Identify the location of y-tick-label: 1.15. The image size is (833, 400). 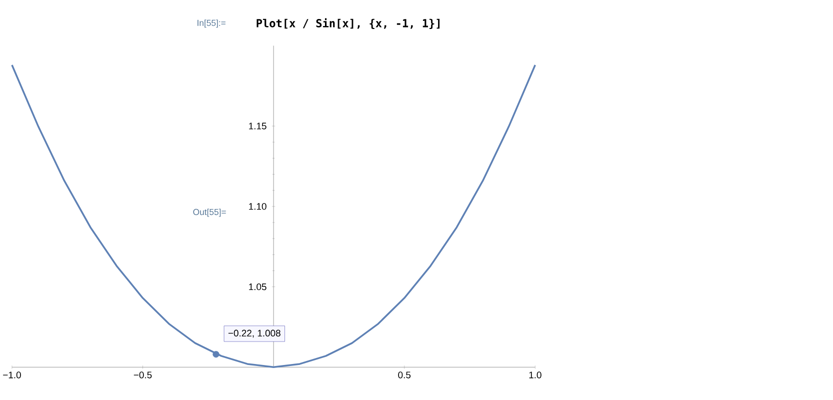
(257, 126).